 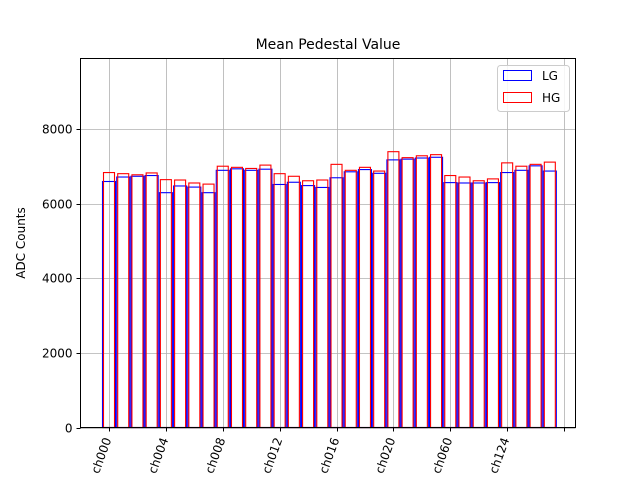 I want to click on y-tick-label: 6000, so click(x=57, y=205).